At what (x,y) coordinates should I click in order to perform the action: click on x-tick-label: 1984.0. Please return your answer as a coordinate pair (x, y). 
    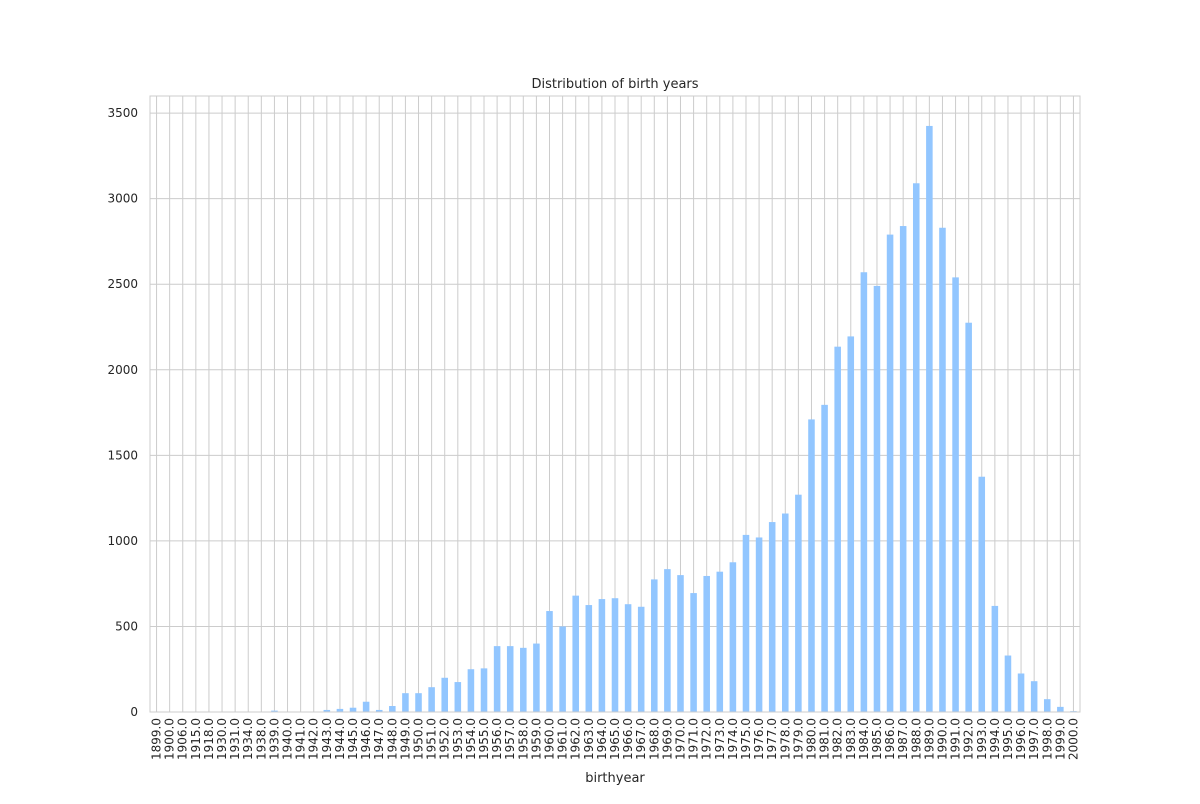
    Looking at the image, I should click on (864, 739).